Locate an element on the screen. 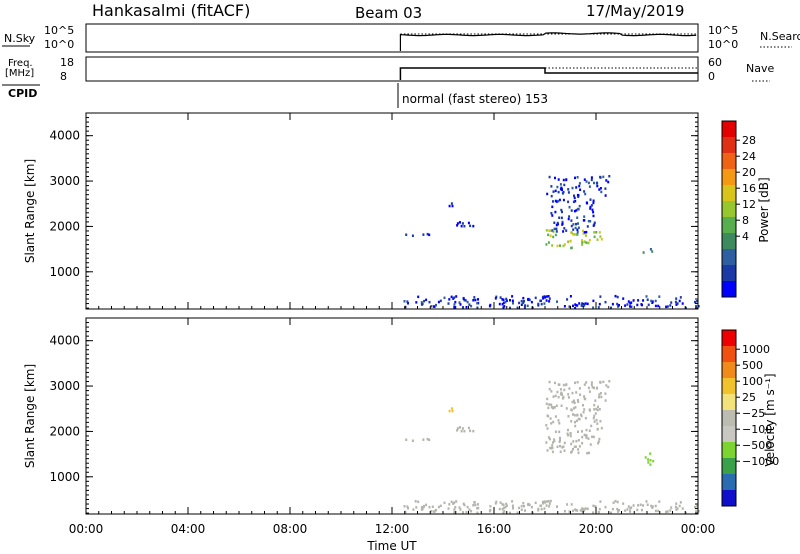 The image size is (800, 554). cpid-label: CPID is located at coordinates (22, 93).